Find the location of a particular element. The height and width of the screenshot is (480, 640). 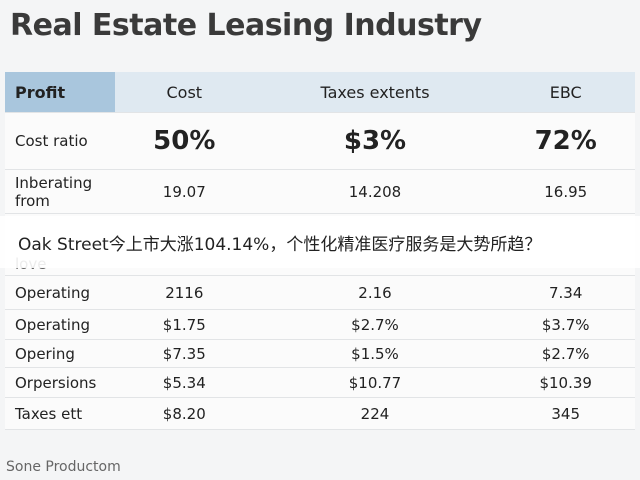

title: Real Estate Leasing Industry is located at coordinates (246, 25).